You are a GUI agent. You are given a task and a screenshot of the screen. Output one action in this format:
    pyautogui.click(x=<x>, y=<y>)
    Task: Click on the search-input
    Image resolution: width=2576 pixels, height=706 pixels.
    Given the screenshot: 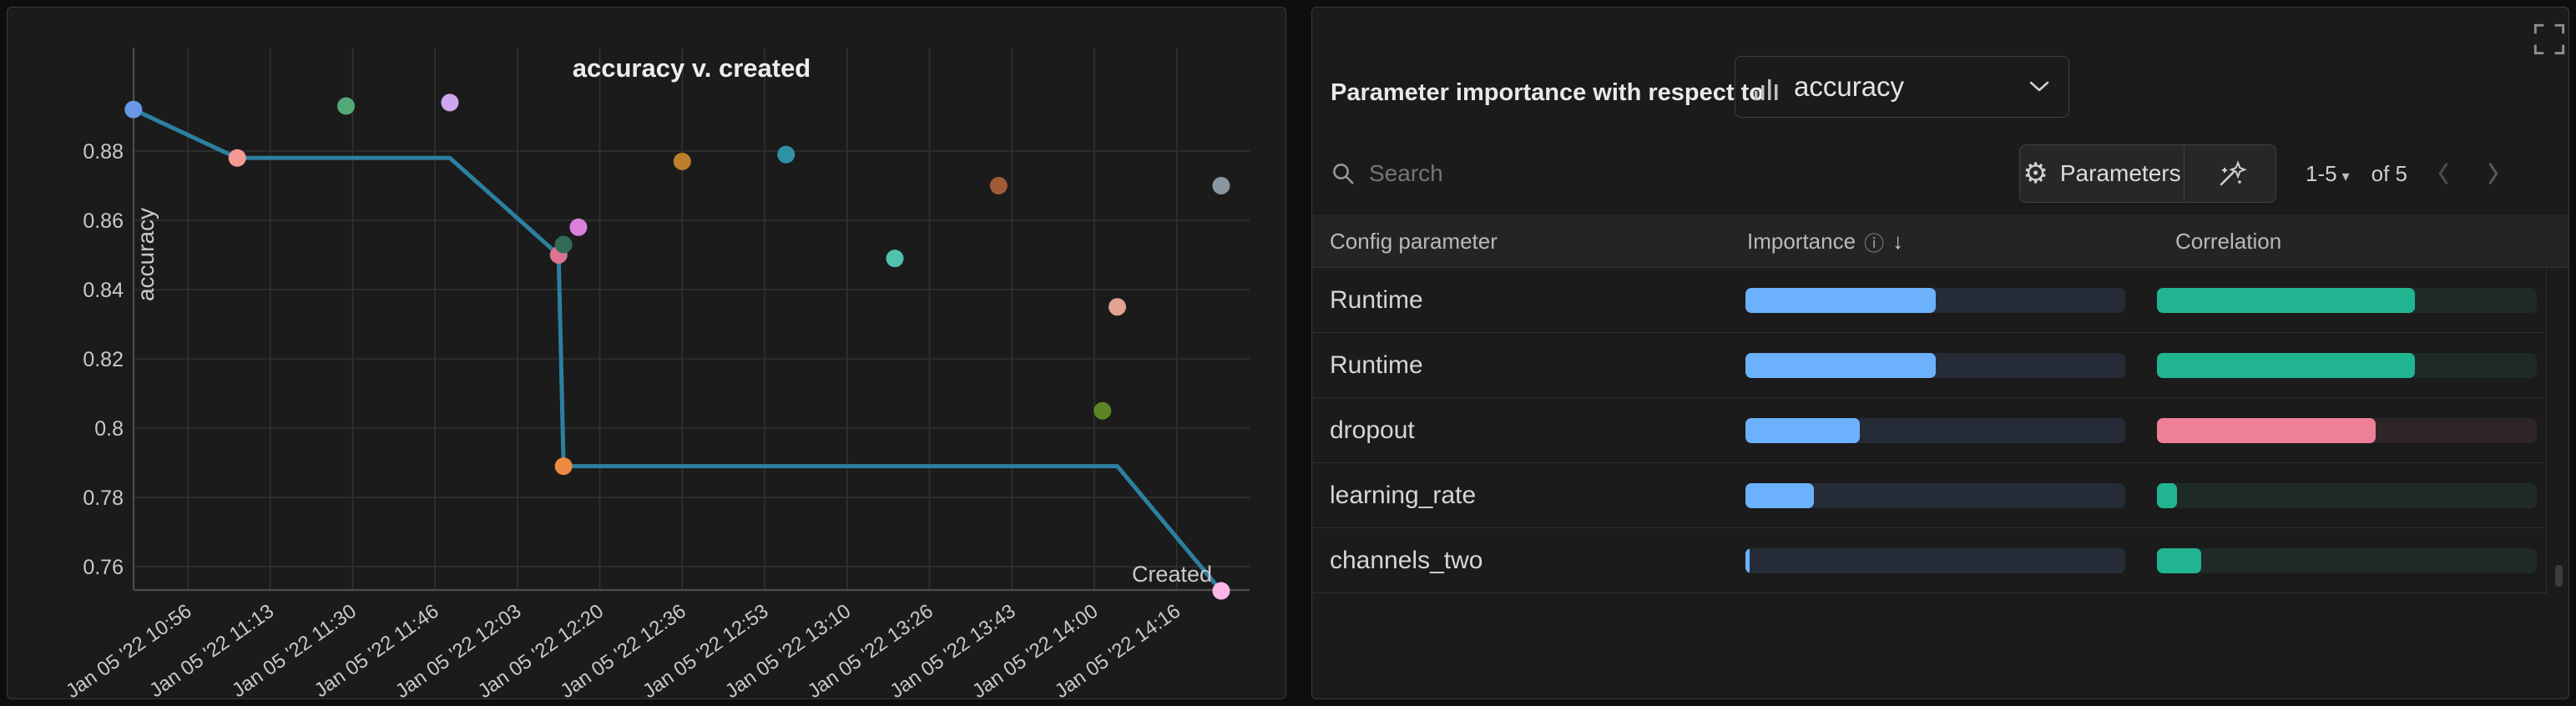 What is the action you would take?
    pyautogui.click(x=1492, y=173)
    